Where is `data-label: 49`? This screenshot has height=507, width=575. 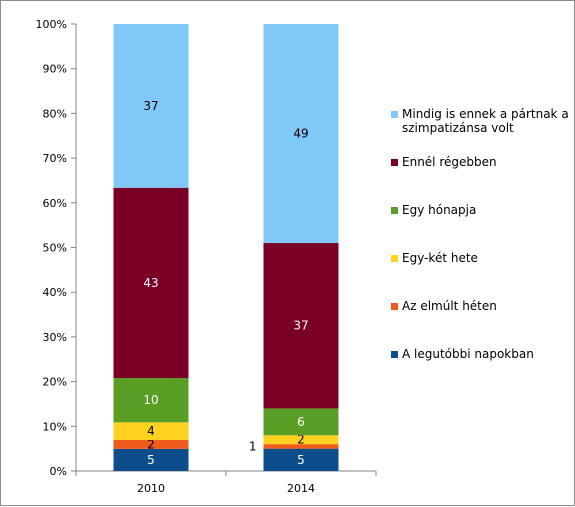
data-label: 49 is located at coordinates (300, 134).